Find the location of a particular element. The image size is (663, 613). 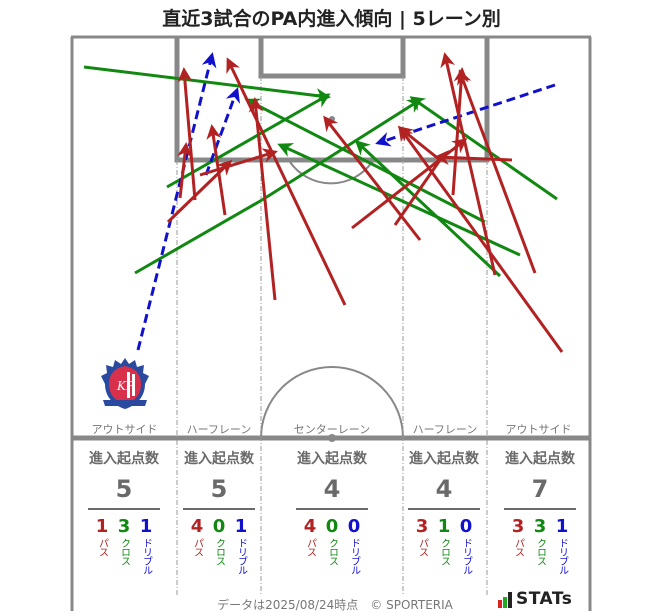

lane-stats-right-outside: 進入起点数 7 3 パス 3 クロス 1 ドリブル is located at coordinates (540, 511).